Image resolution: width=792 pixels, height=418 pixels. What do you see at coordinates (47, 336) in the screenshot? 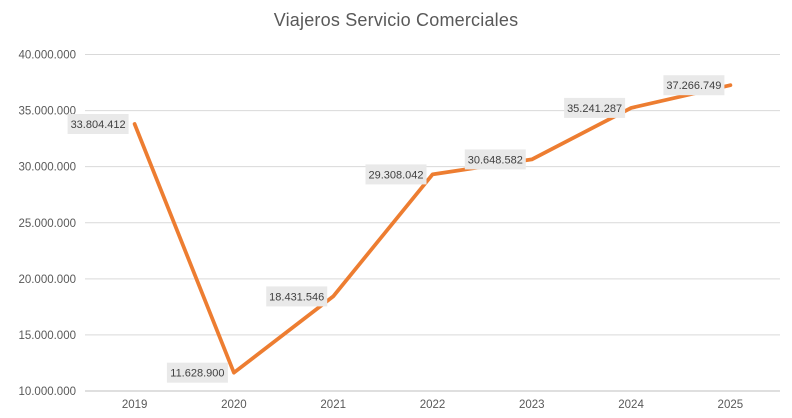
I see `y-axis-tick-label: 15.000.000` at bounding box center [47, 336].